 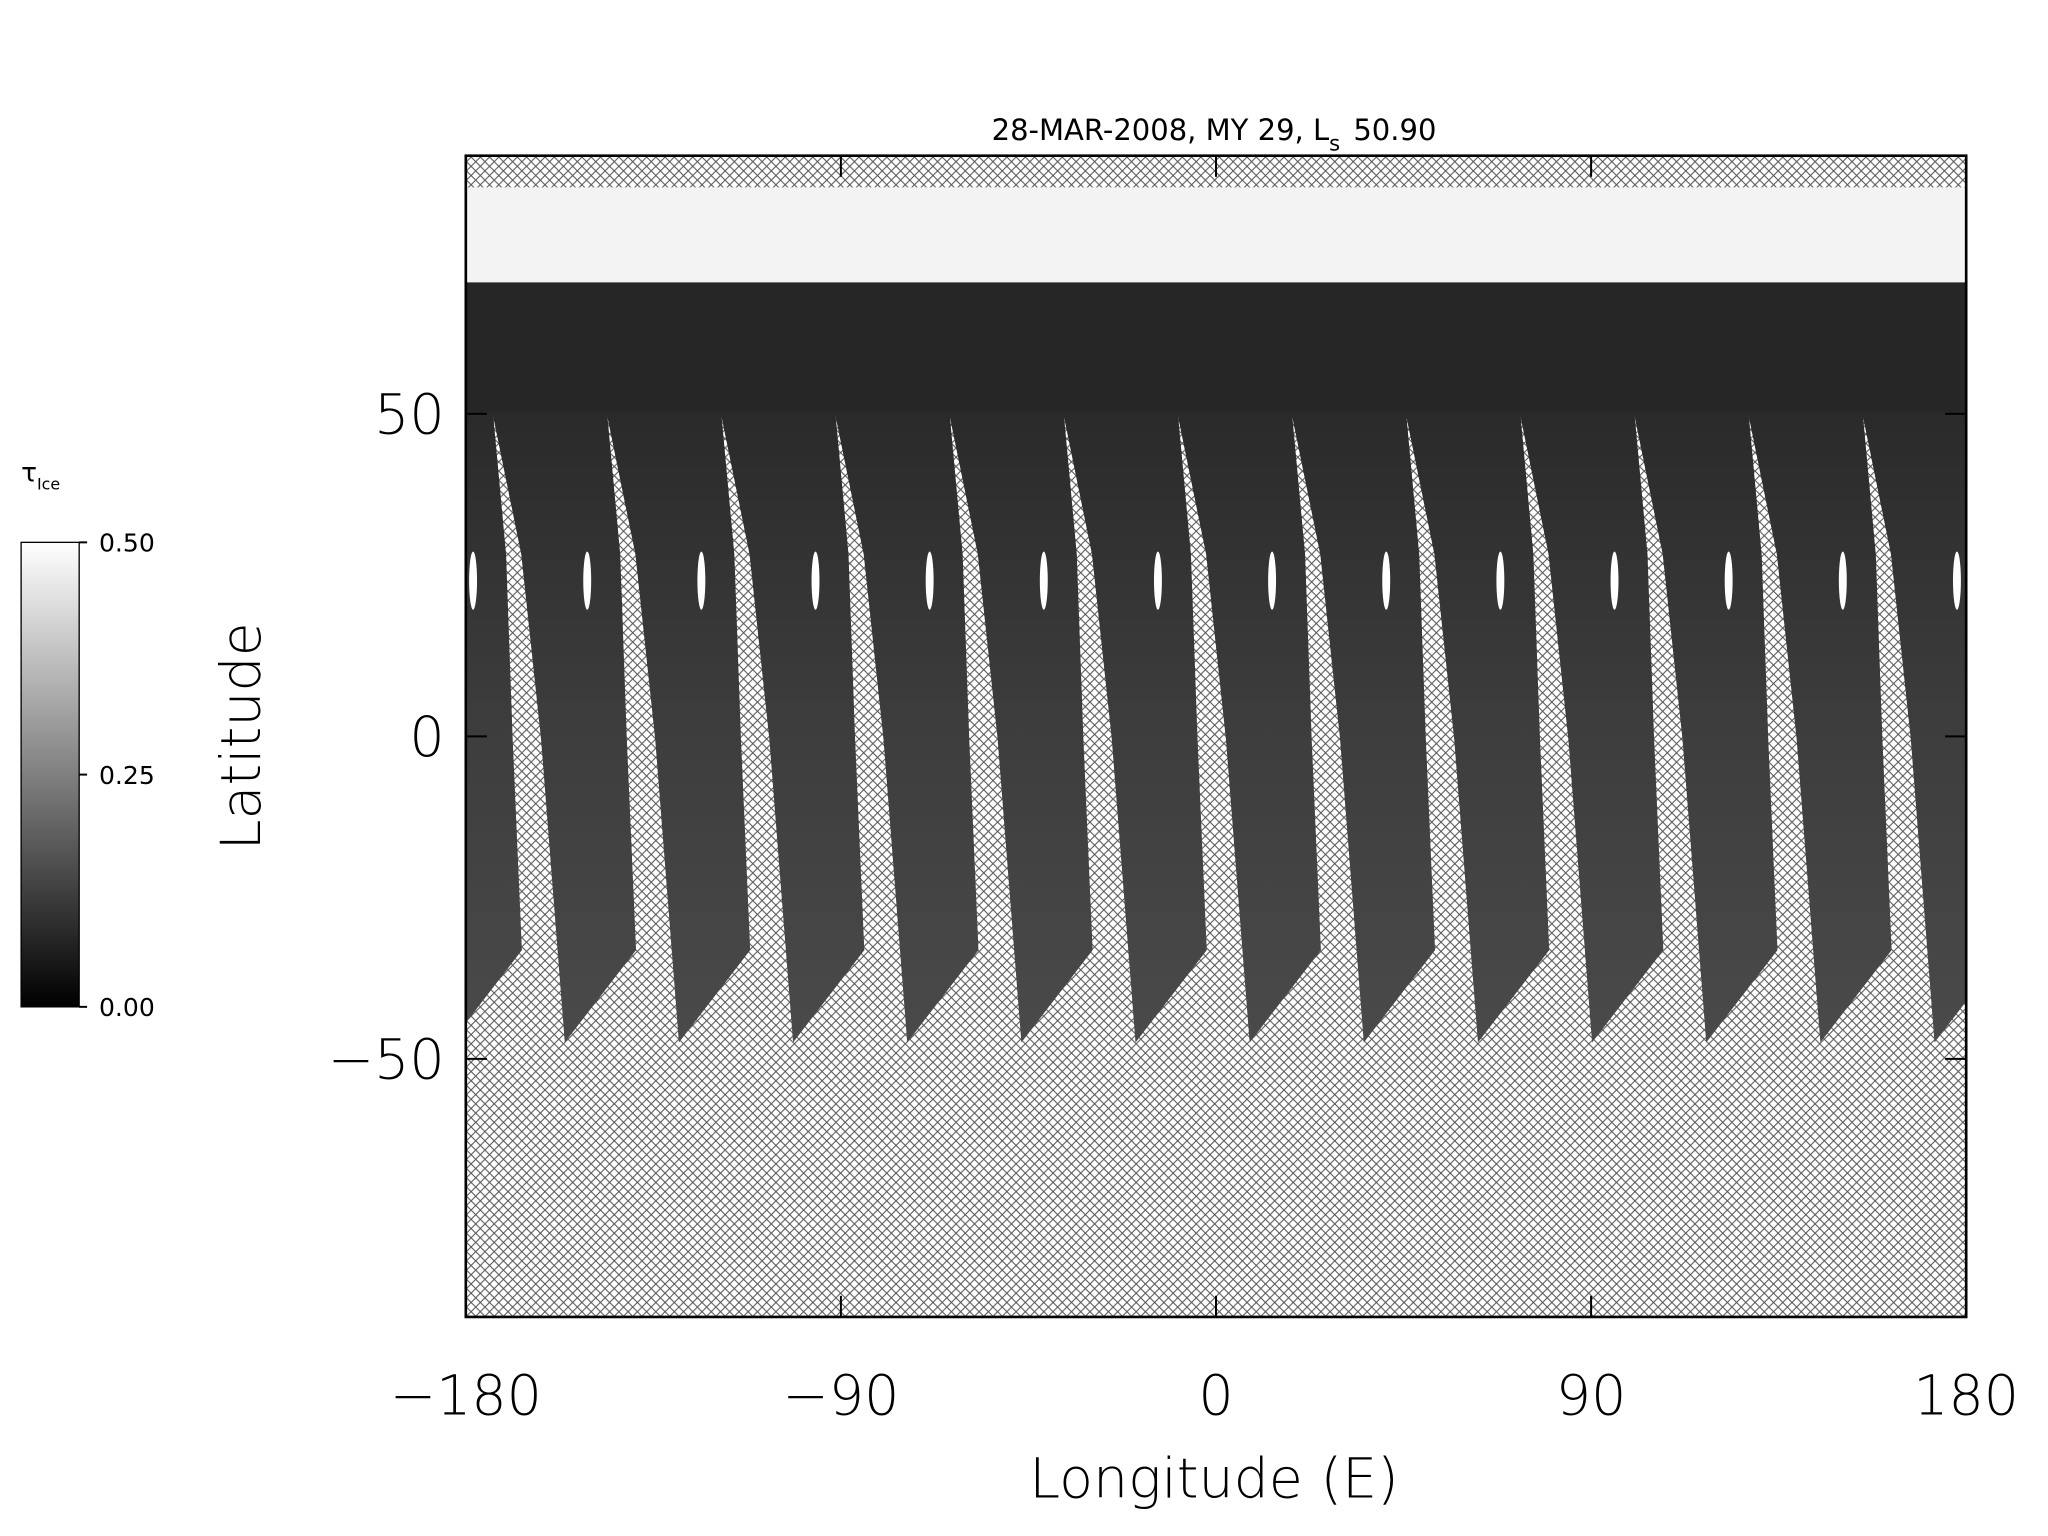 I want to click on colorbar-label: τIce, so click(x=40, y=476).